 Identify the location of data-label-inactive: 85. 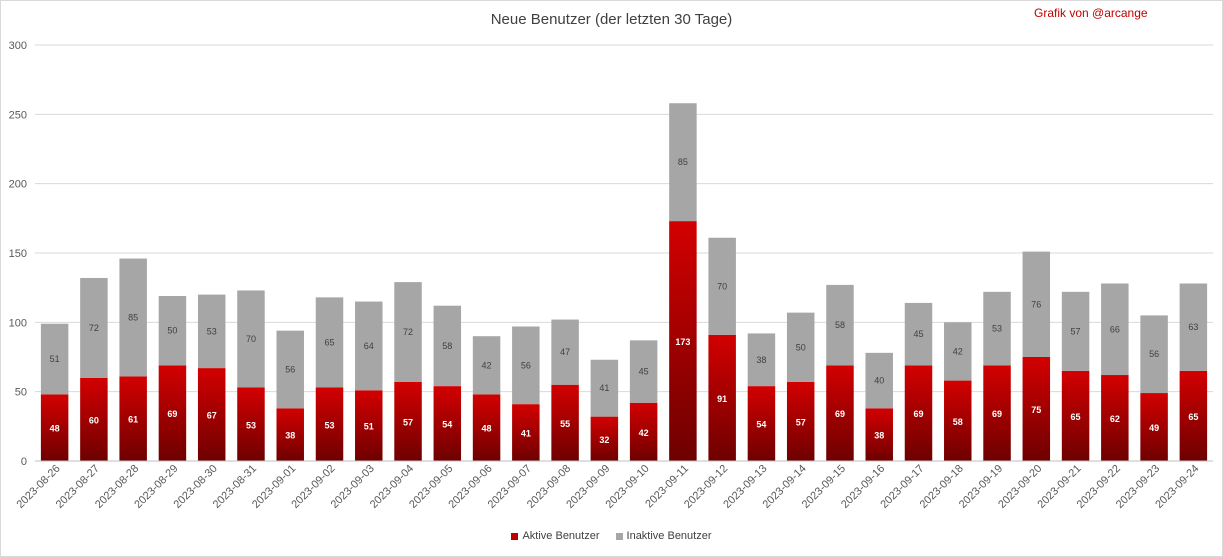
(683, 162).